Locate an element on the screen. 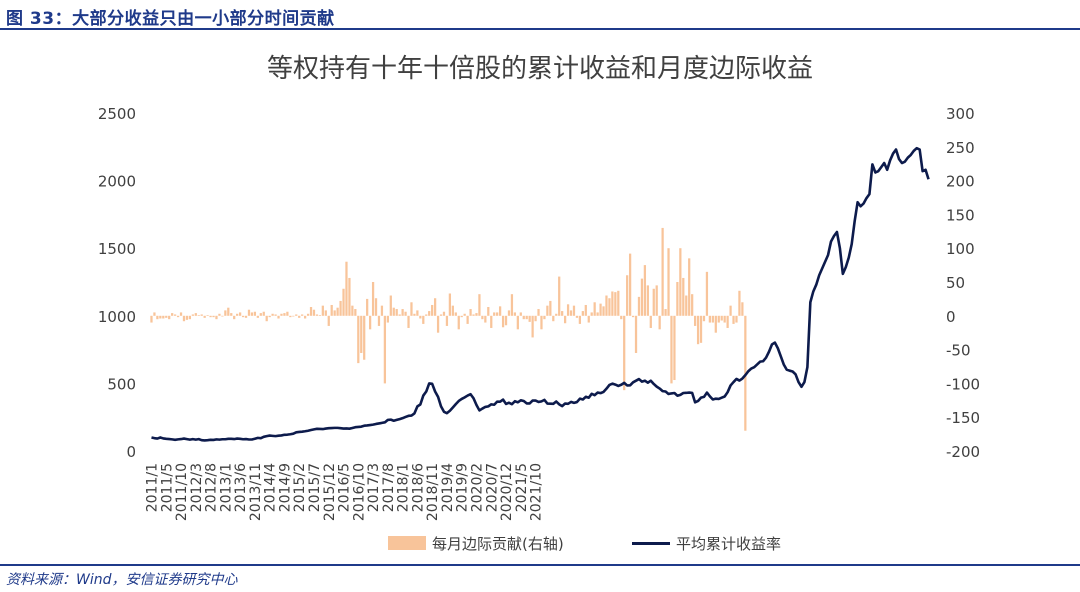 Image resolution: width=1080 pixels, height=592 pixels. y-right-tick-label: 50 is located at coordinates (955, 283).